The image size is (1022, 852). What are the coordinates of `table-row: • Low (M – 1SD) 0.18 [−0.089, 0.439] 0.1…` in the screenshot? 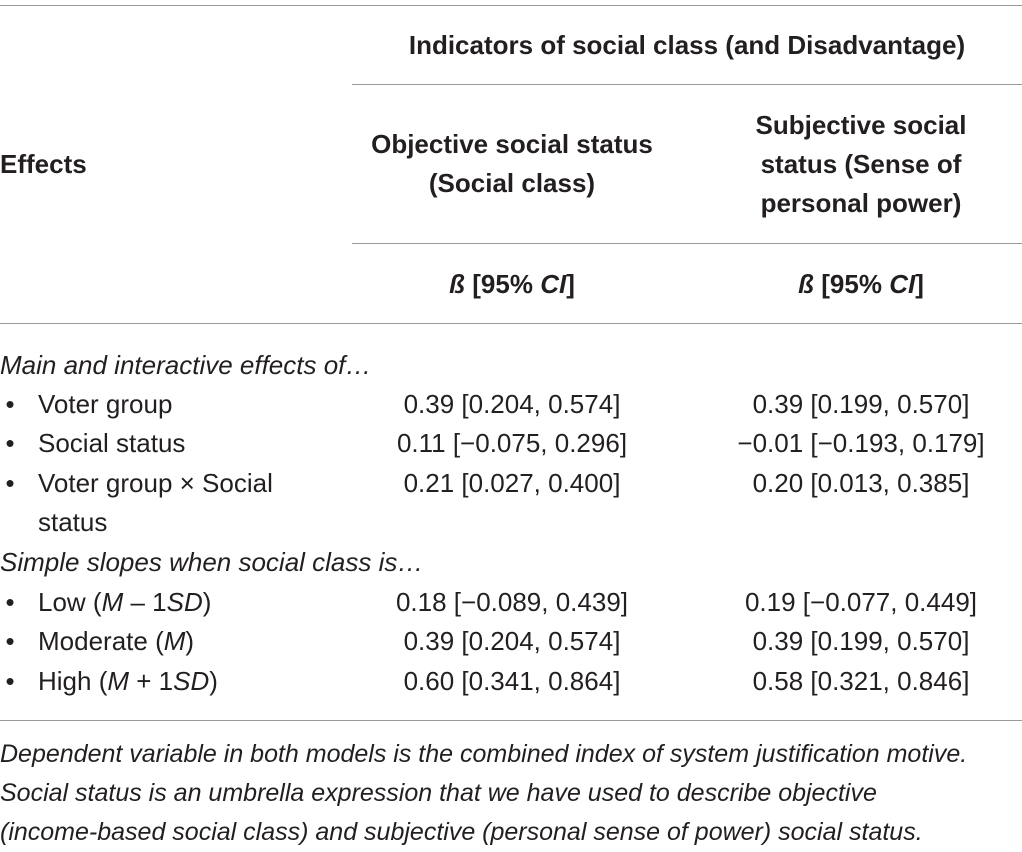 It's located at (511, 602).